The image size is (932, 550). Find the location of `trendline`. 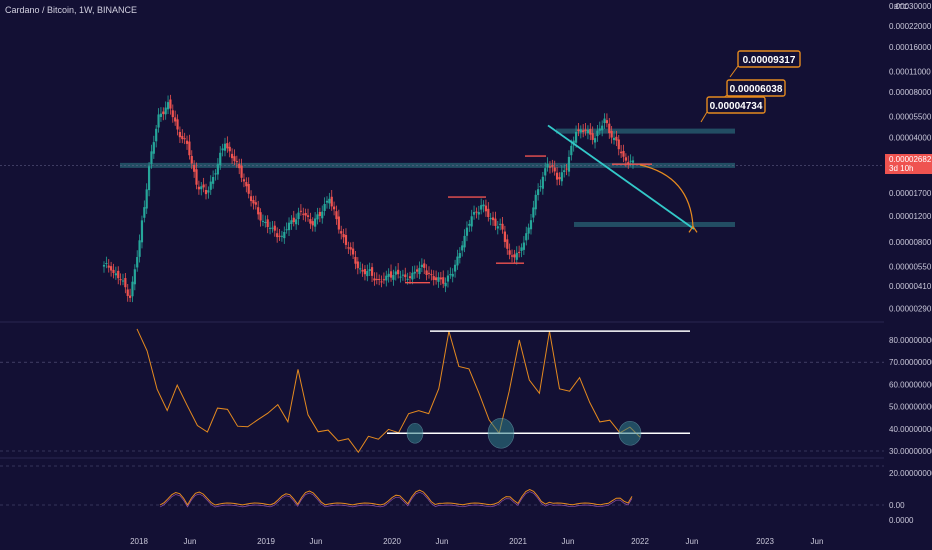

trendline is located at coordinates (621, 177).